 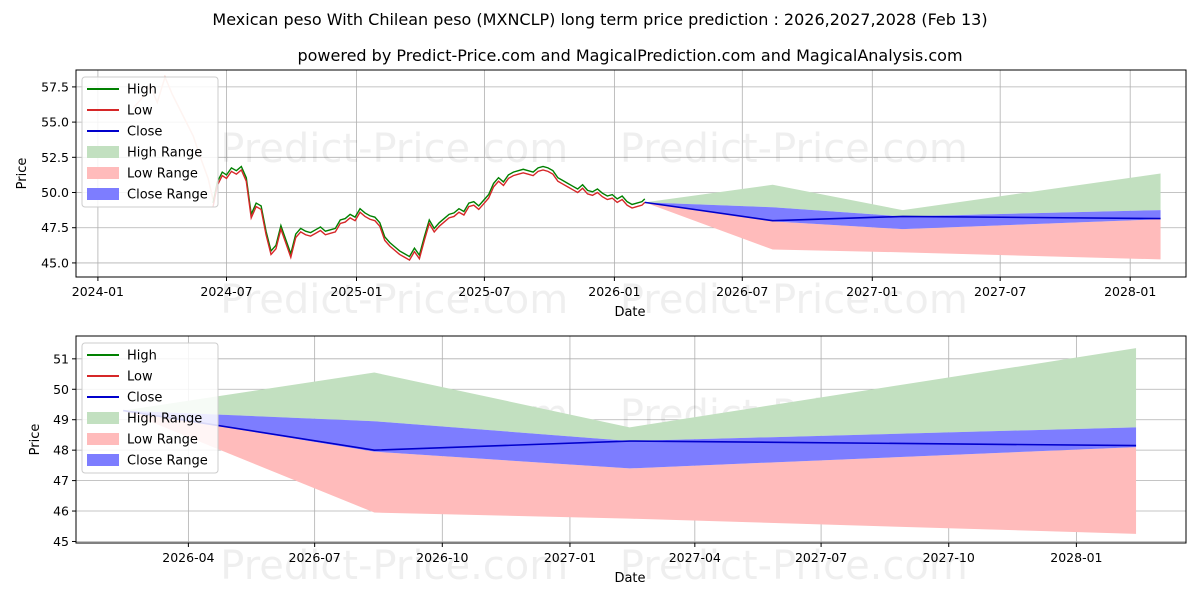 I want to click on top-legend-swatch-close-range, so click(x=103, y=194).